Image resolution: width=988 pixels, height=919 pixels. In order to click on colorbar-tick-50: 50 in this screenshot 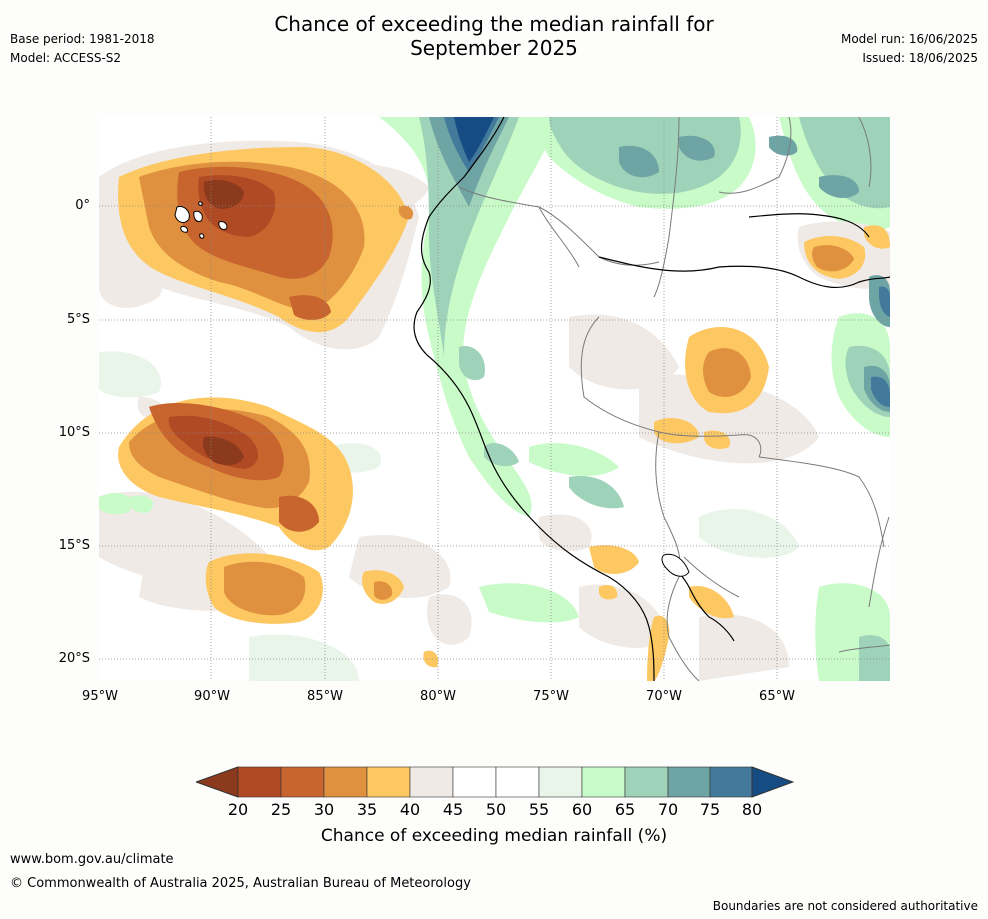, I will do `click(496, 809)`.